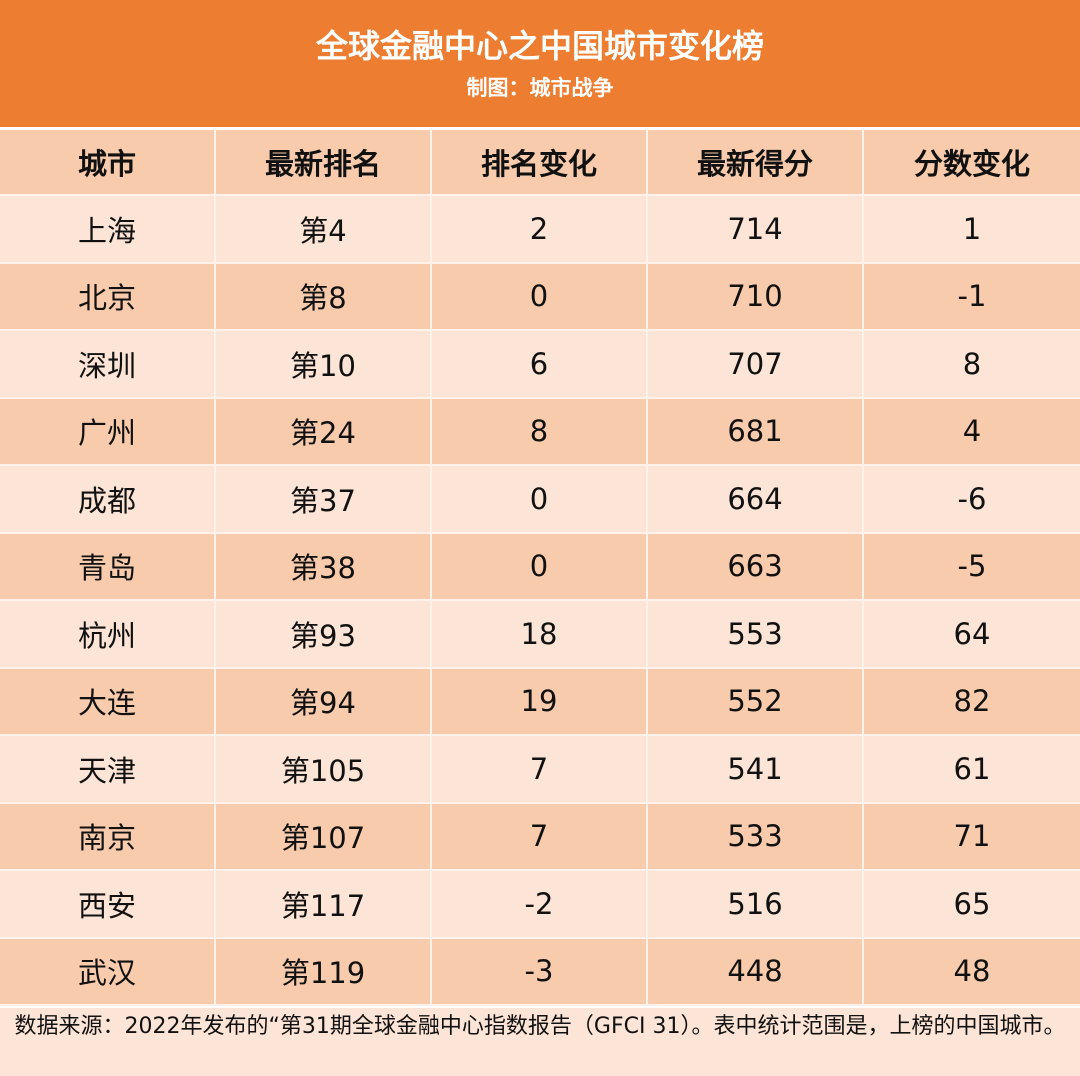 The image size is (1080, 1076). I want to click on cell-latest-score: 533, so click(756, 836).